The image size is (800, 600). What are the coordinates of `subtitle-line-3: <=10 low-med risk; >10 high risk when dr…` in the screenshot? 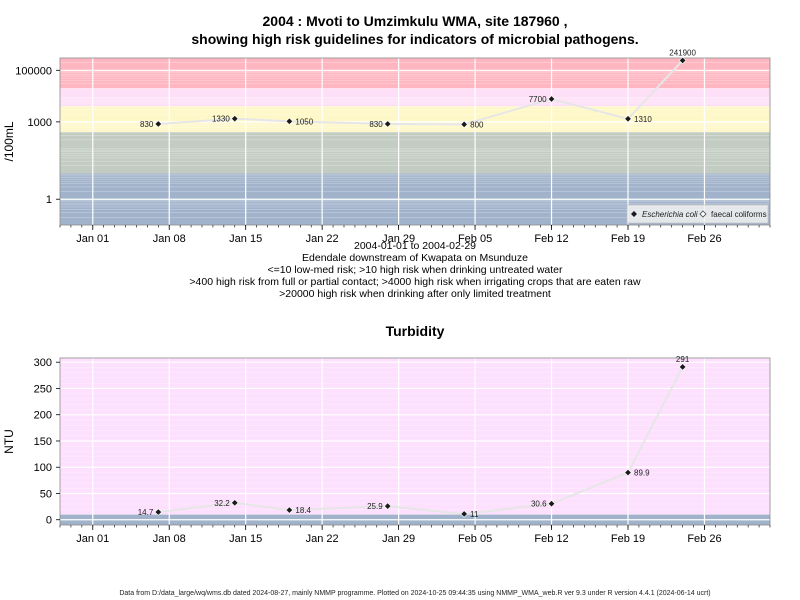 It's located at (415, 270).